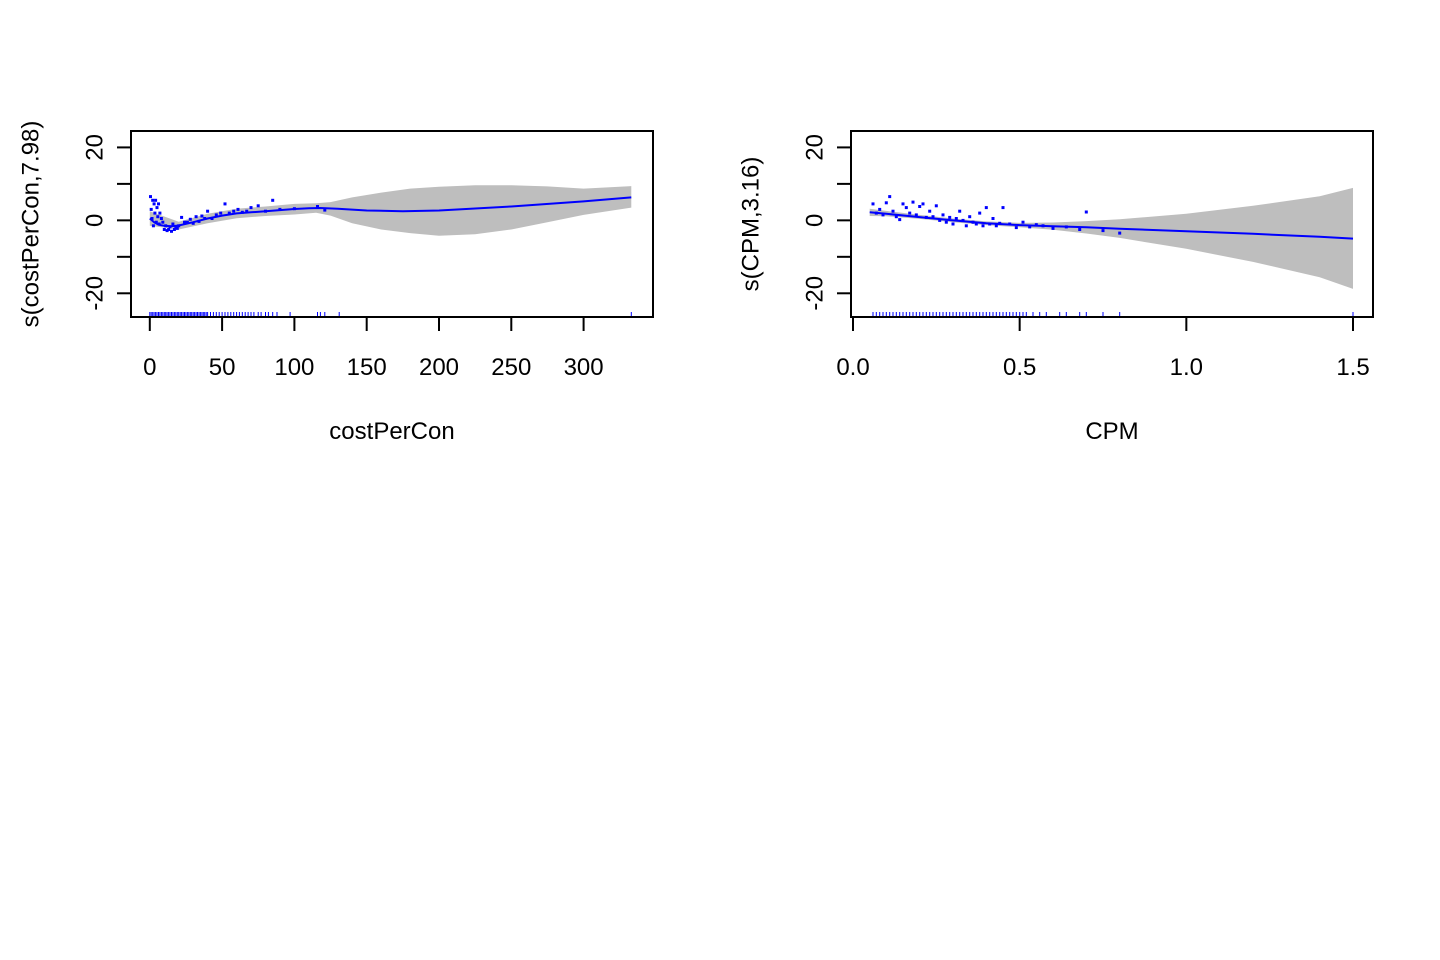 The height and width of the screenshot is (960, 1440). I want to click on y-axis-label: s(CPM,3.16), so click(751, 224).